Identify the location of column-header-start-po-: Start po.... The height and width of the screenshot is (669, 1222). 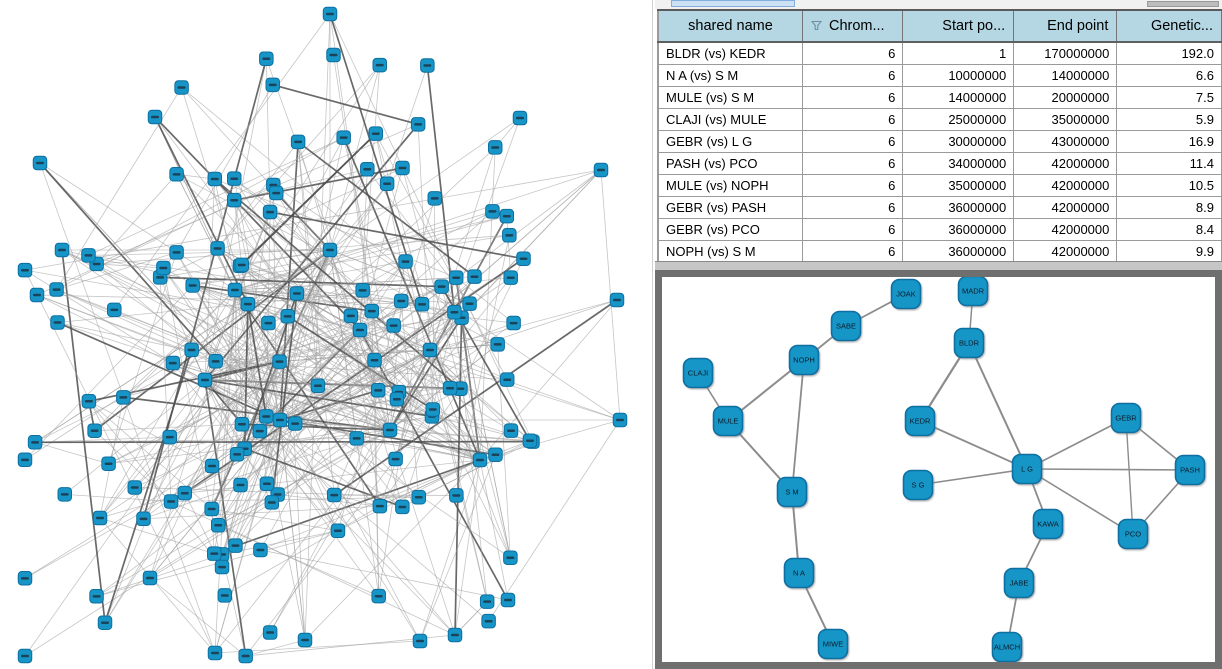
(958, 26).